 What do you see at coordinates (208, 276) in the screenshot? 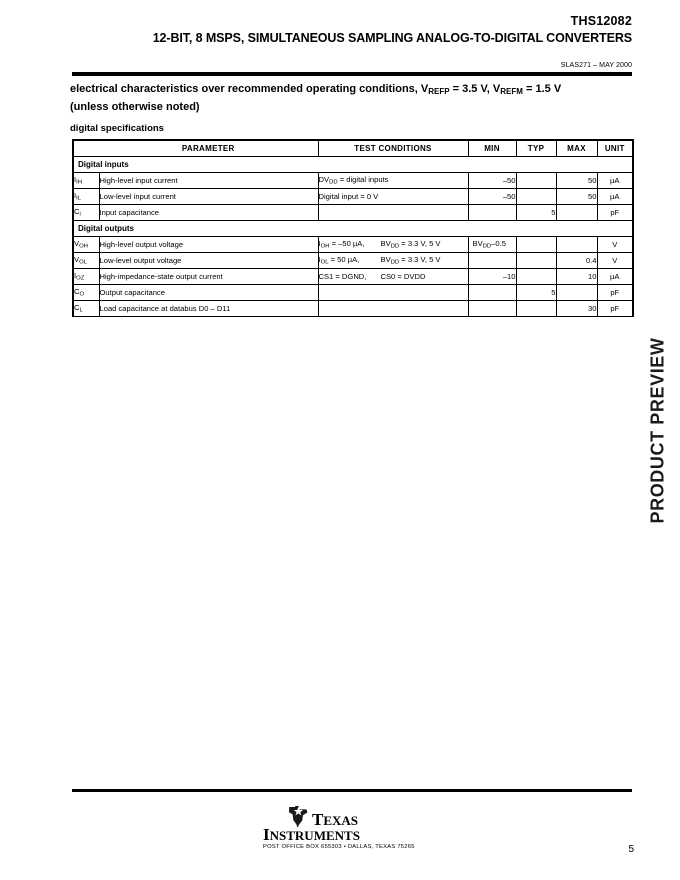
I see `cell-parameter: High-impedance-state output current` at bounding box center [208, 276].